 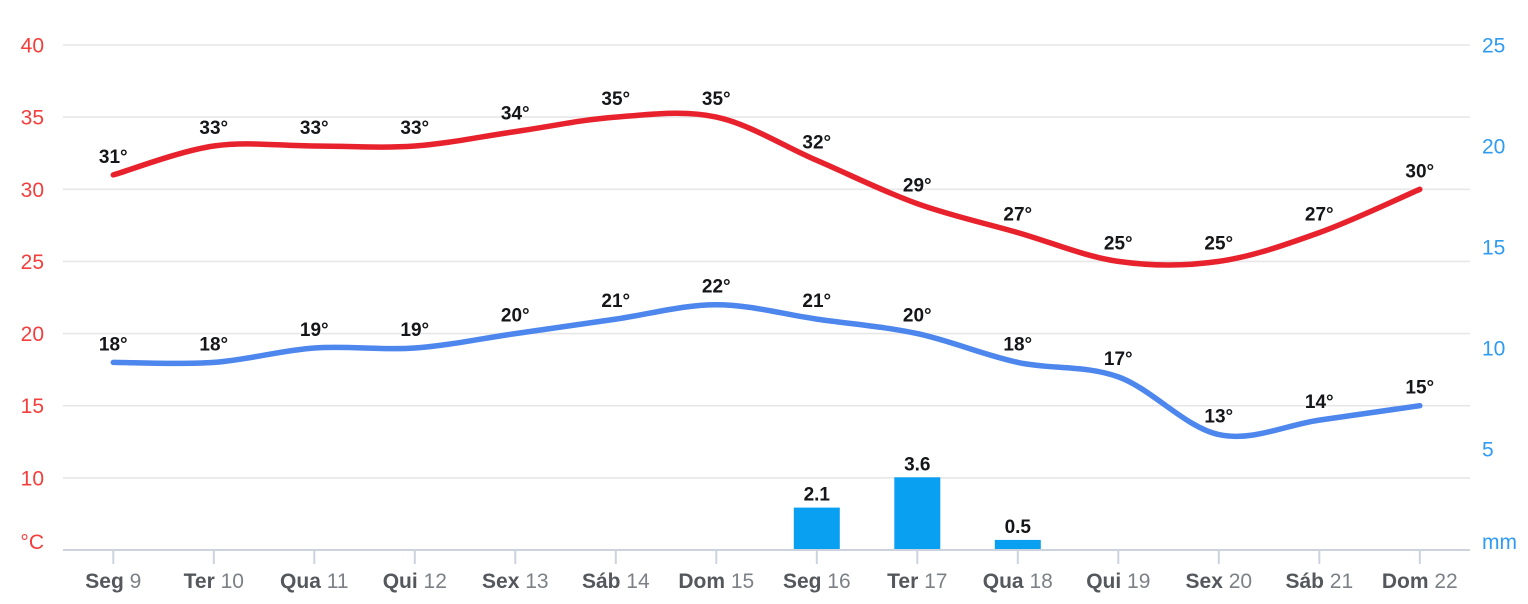 I want to click on x-axis-day-label: Sex 20, so click(x=1219, y=581).